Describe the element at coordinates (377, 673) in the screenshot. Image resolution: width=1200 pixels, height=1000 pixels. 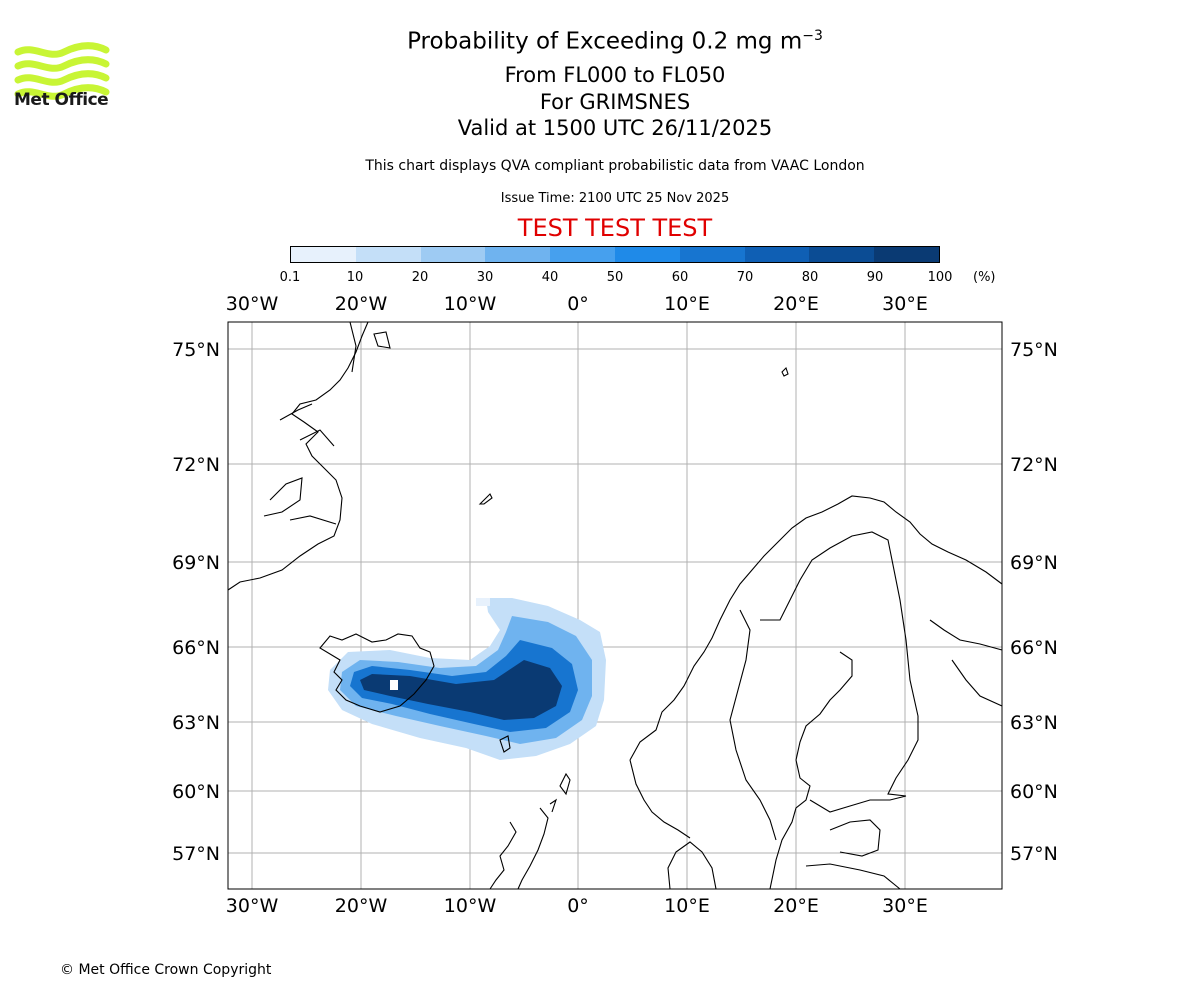
I see `coast-iceland` at that location.